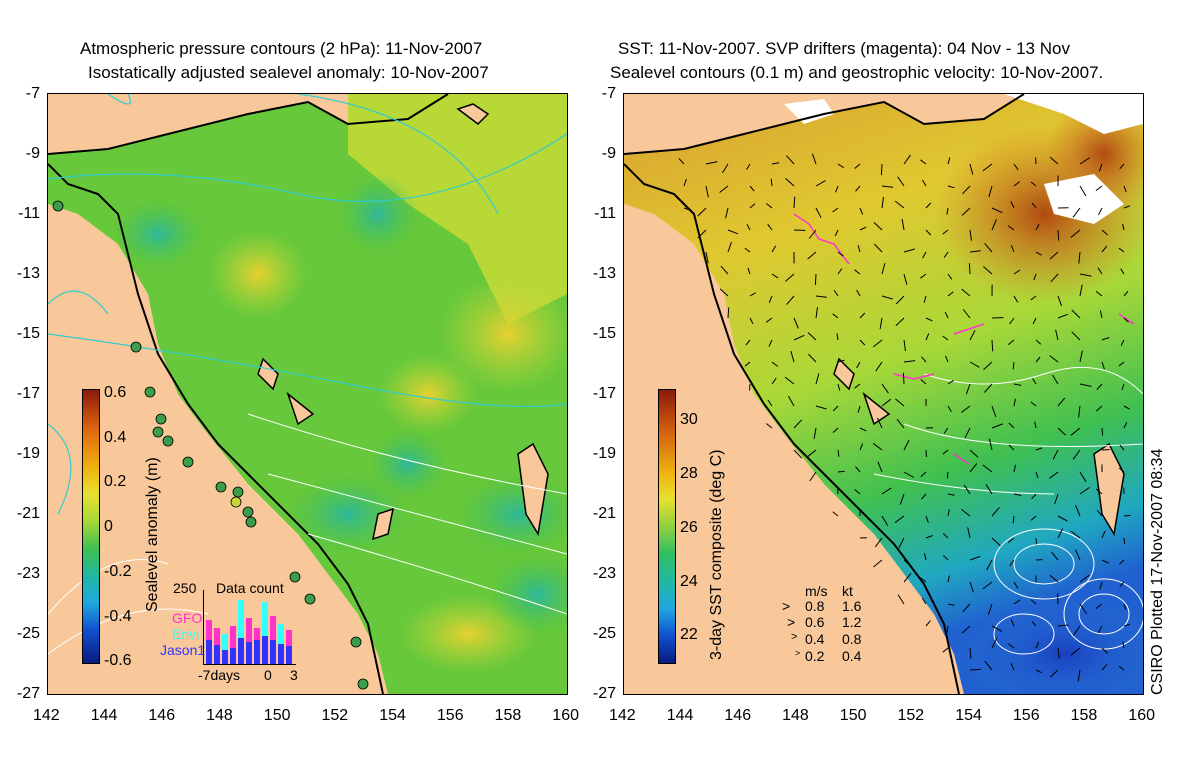 The width and height of the screenshot is (1200, 780). I want to click on velocity-key-ms-2: 0.4, so click(815, 639).